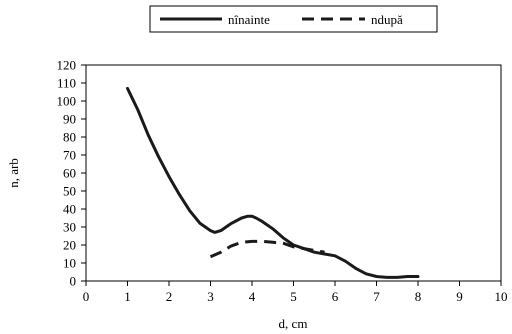  What do you see at coordinates (69, 119) in the screenshot?
I see `y-tick-label-9: 90` at bounding box center [69, 119].